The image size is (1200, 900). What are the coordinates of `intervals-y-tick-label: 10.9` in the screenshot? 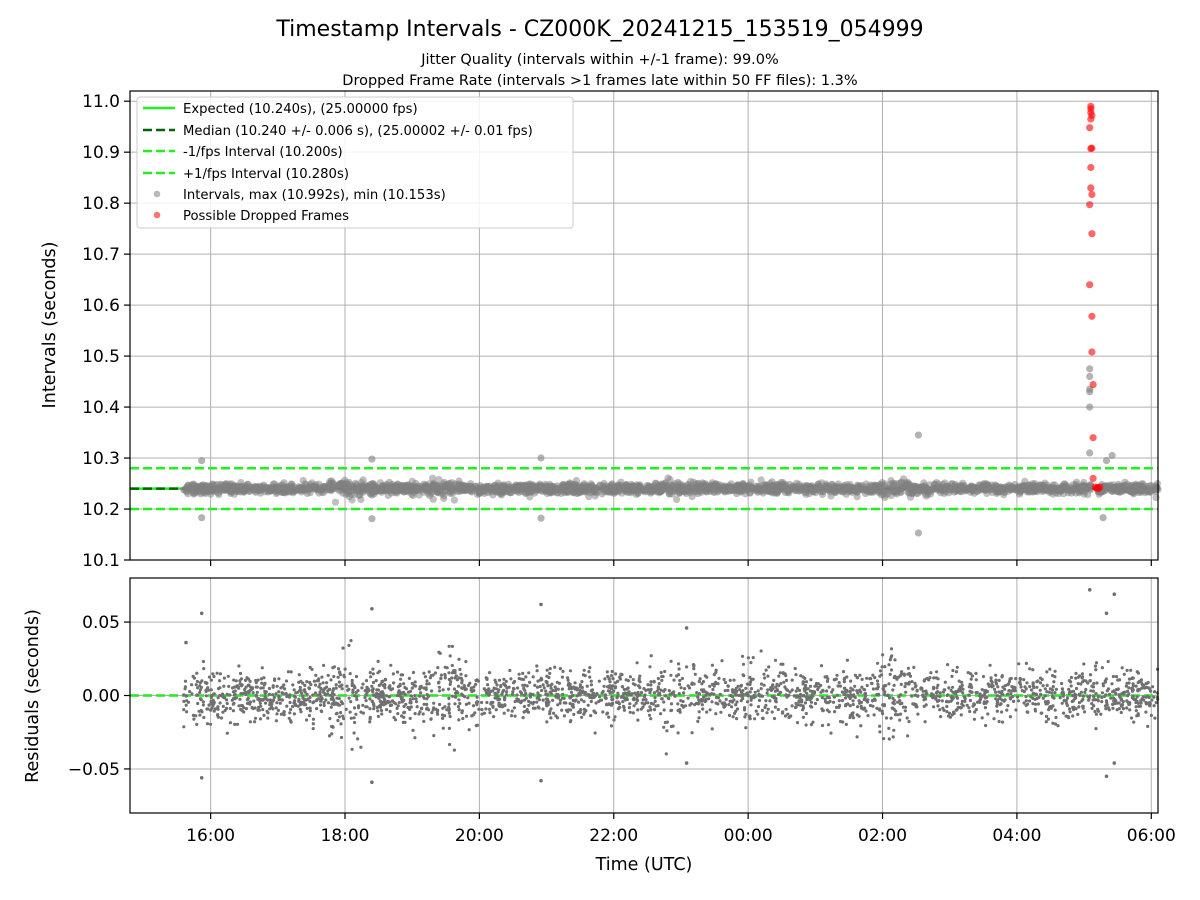 It's located at (101, 153).